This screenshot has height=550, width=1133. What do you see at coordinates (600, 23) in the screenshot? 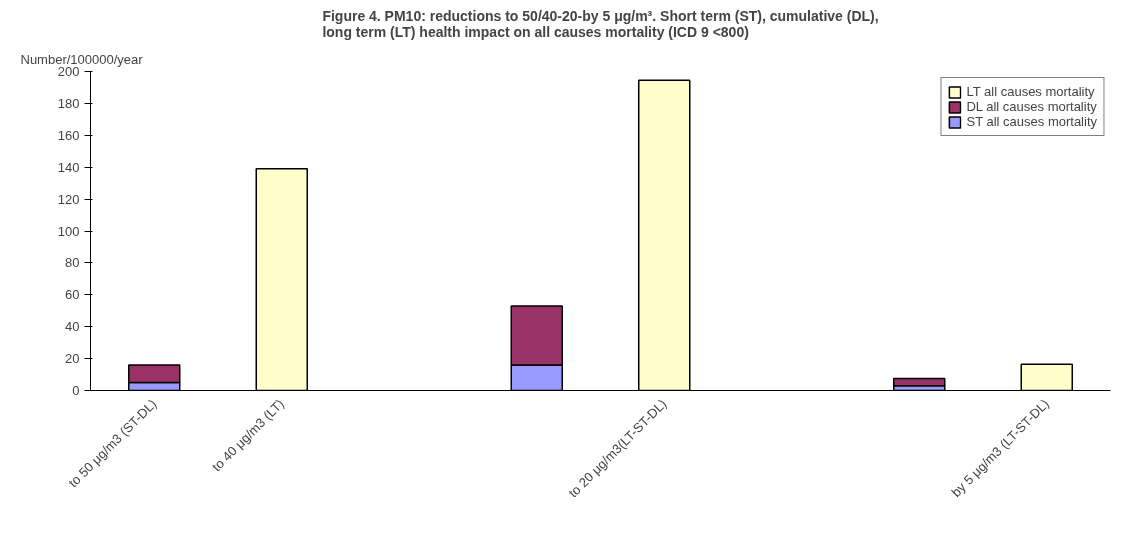
I see `chart-title: Figure 4. PM10: reductions to 50/40-20-by 5 μg/m³. Short term (ST), cumulative (DL), long term (LT) health impact on all causes mortality (ICD 9 <800)` at bounding box center [600, 23].